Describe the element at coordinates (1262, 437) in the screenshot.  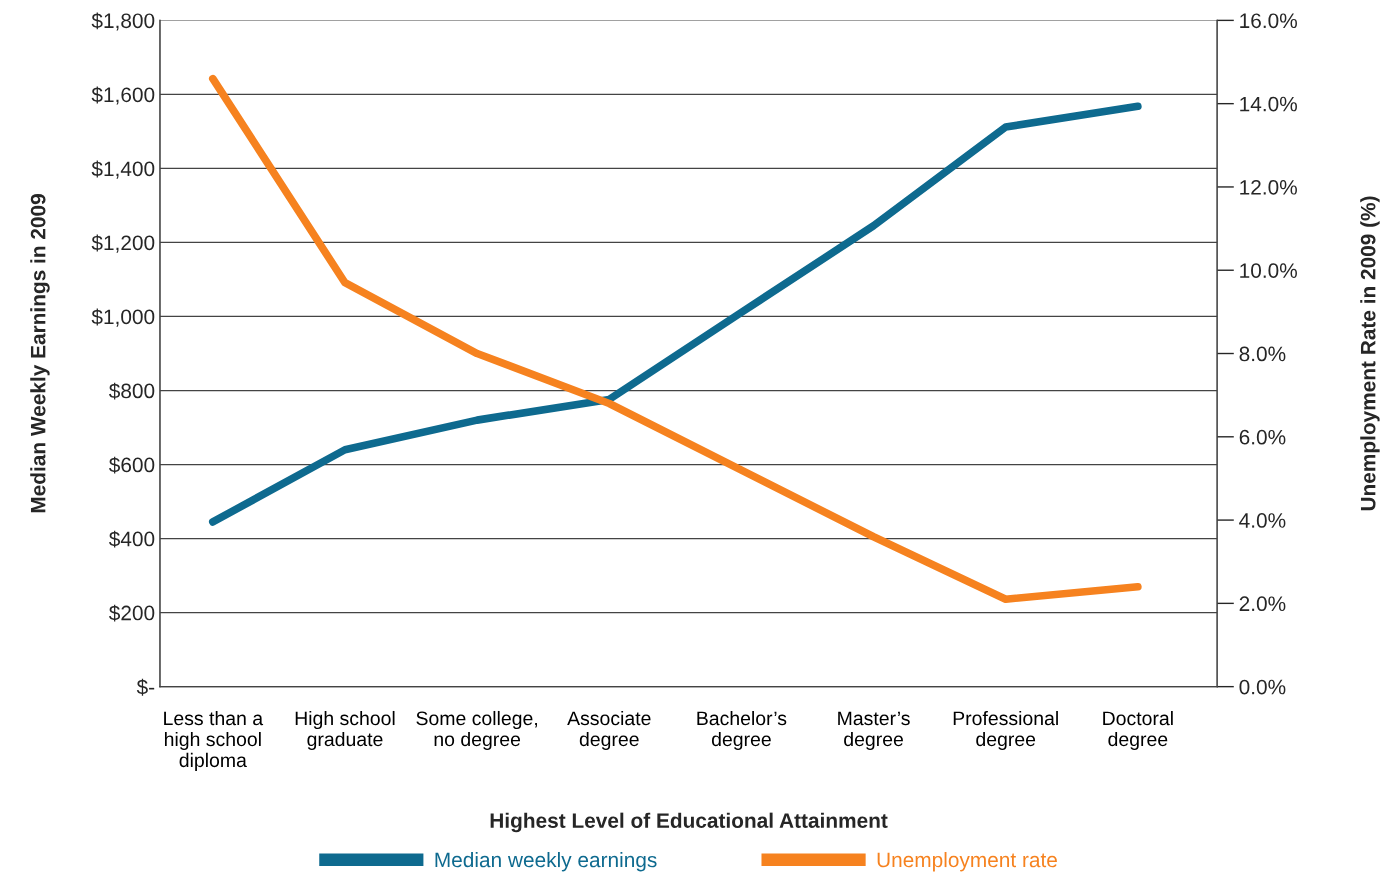
I see `y2-tick-label: 6.0%` at that location.